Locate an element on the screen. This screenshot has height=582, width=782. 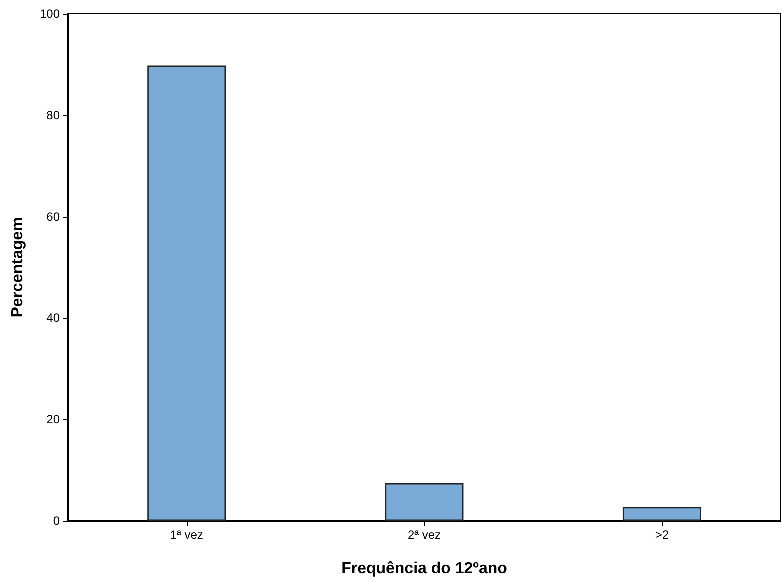
x-tick-label: 1ª vez is located at coordinates (187, 535).